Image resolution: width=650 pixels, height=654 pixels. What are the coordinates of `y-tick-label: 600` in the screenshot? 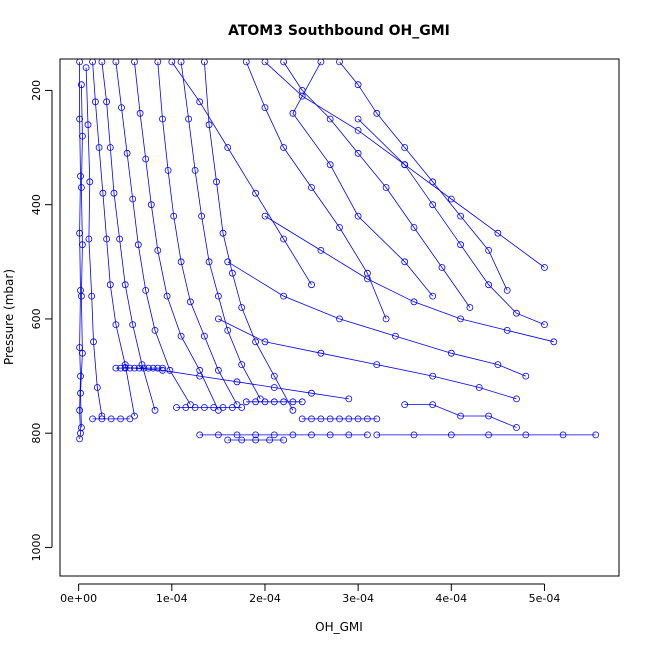 It's located at (36, 318).